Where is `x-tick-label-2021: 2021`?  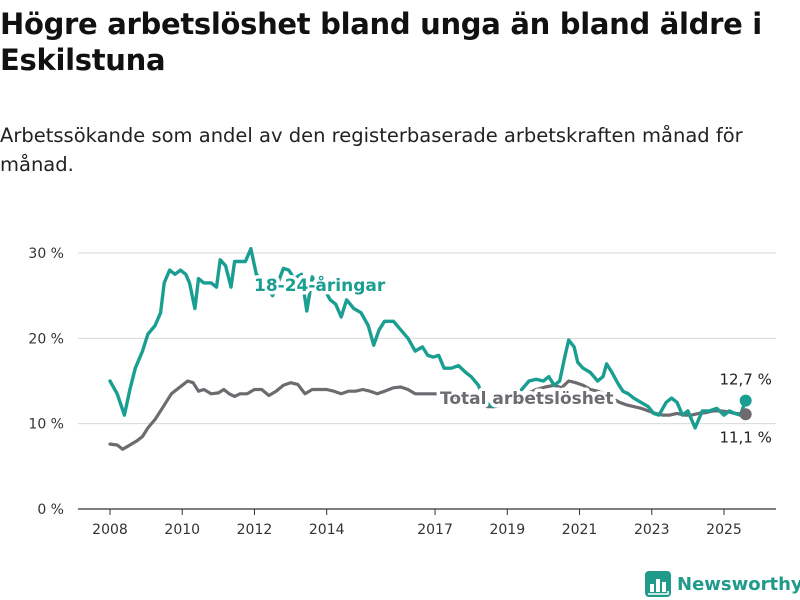 x-tick-label-2021: 2021 is located at coordinates (580, 530).